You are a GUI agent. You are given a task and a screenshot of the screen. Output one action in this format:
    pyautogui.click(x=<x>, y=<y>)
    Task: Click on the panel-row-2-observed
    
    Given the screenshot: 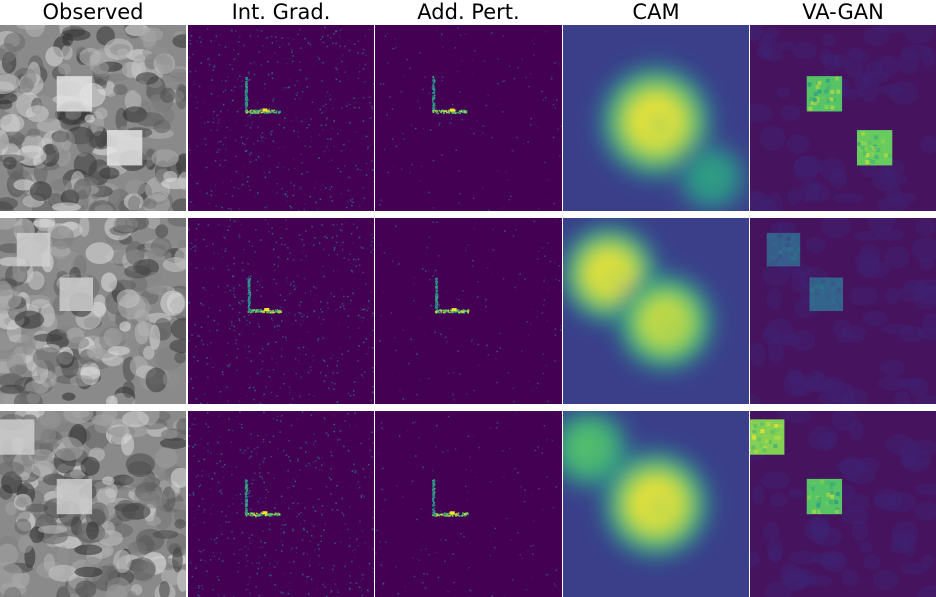 What is the action you would take?
    pyautogui.click(x=93, y=311)
    